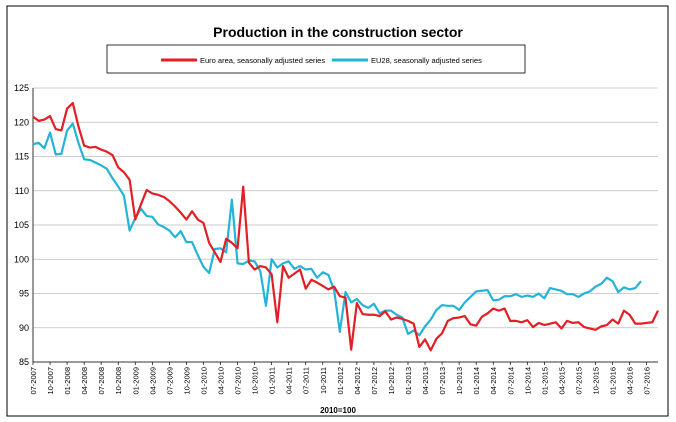 Image resolution: width=676 pixels, height=422 pixels. What do you see at coordinates (425, 381) in the screenshot?
I see `x-tick-label: 04-2013` at bounding box center [425, 381].